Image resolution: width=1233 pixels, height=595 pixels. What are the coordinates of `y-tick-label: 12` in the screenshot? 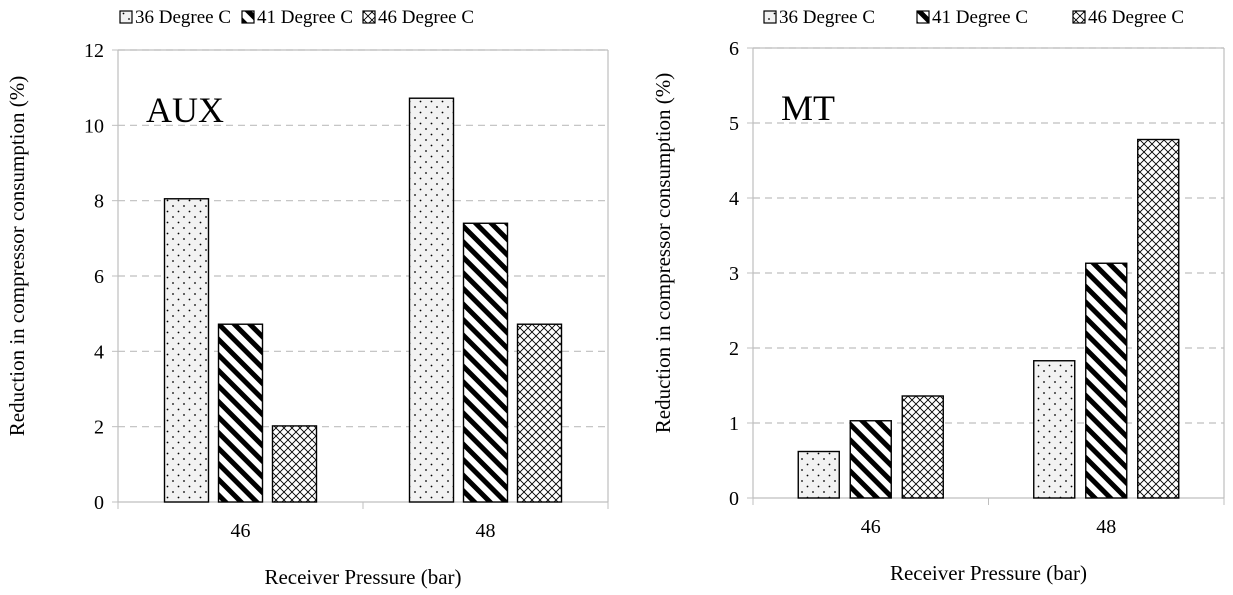 It's located at (94, 51).